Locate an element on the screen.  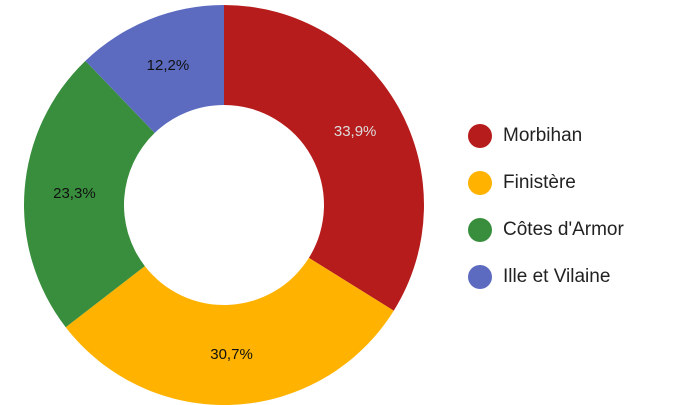
slice-label: 33,9% is located at coordinates (355, 131).